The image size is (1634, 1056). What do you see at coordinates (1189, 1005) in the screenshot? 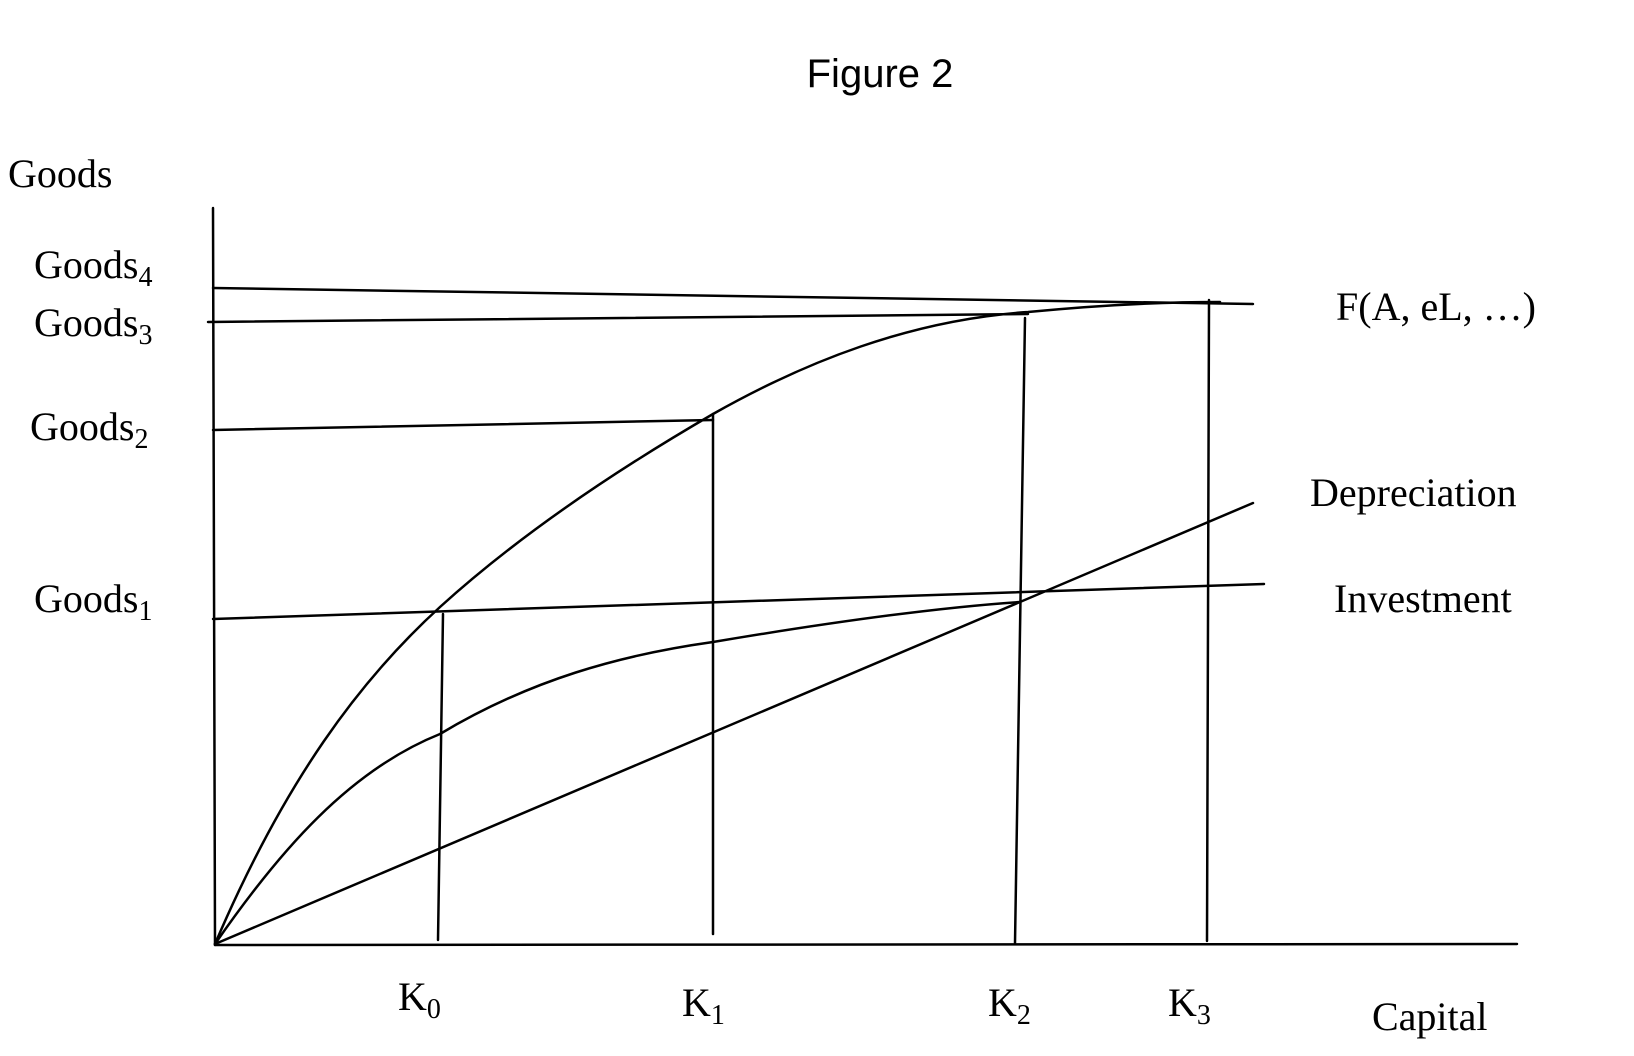
I see `k3-label: K3` at bounding box center [1189, 1005].